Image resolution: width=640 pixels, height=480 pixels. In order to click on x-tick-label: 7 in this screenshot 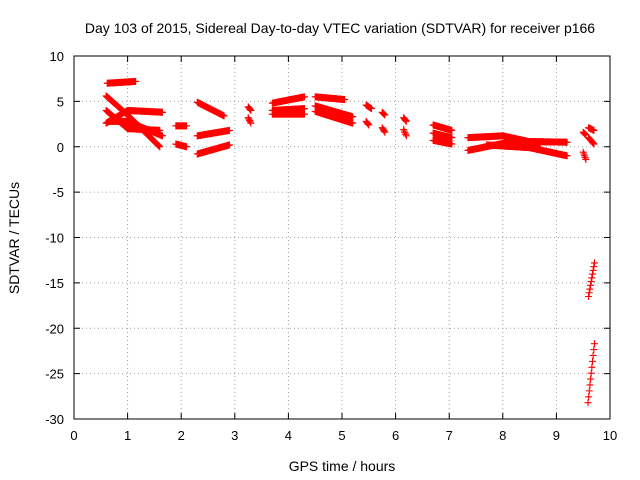, I will do `click(449, 435)`.